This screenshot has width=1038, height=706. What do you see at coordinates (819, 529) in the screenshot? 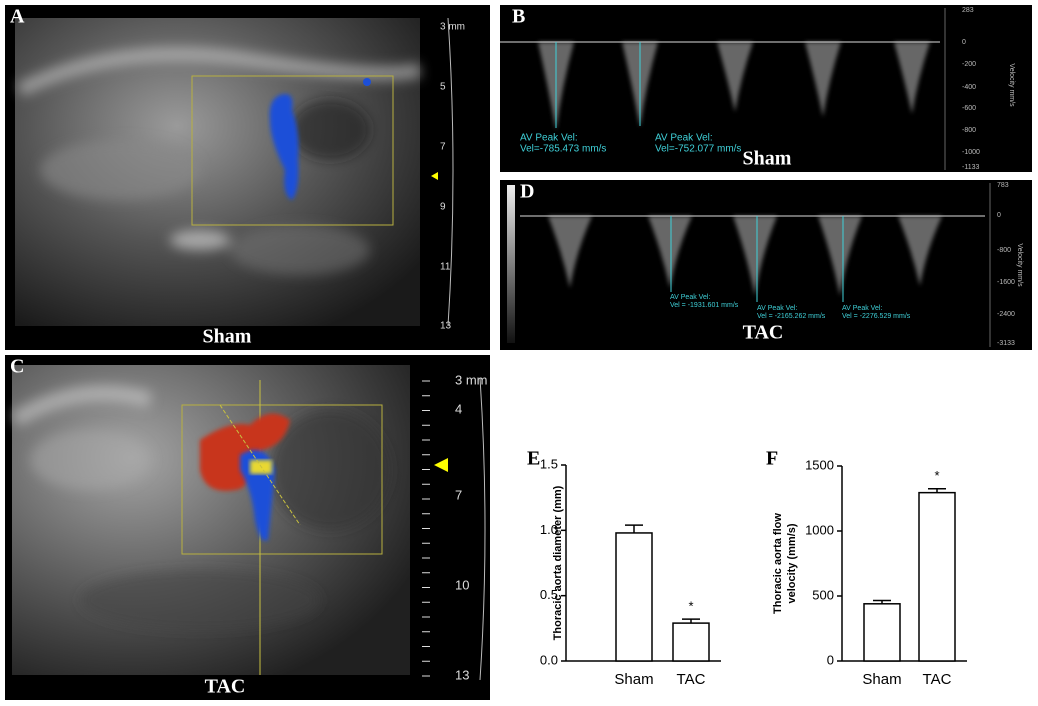
I see `y-tick-label: 1000` at bounding box center [819, 529].